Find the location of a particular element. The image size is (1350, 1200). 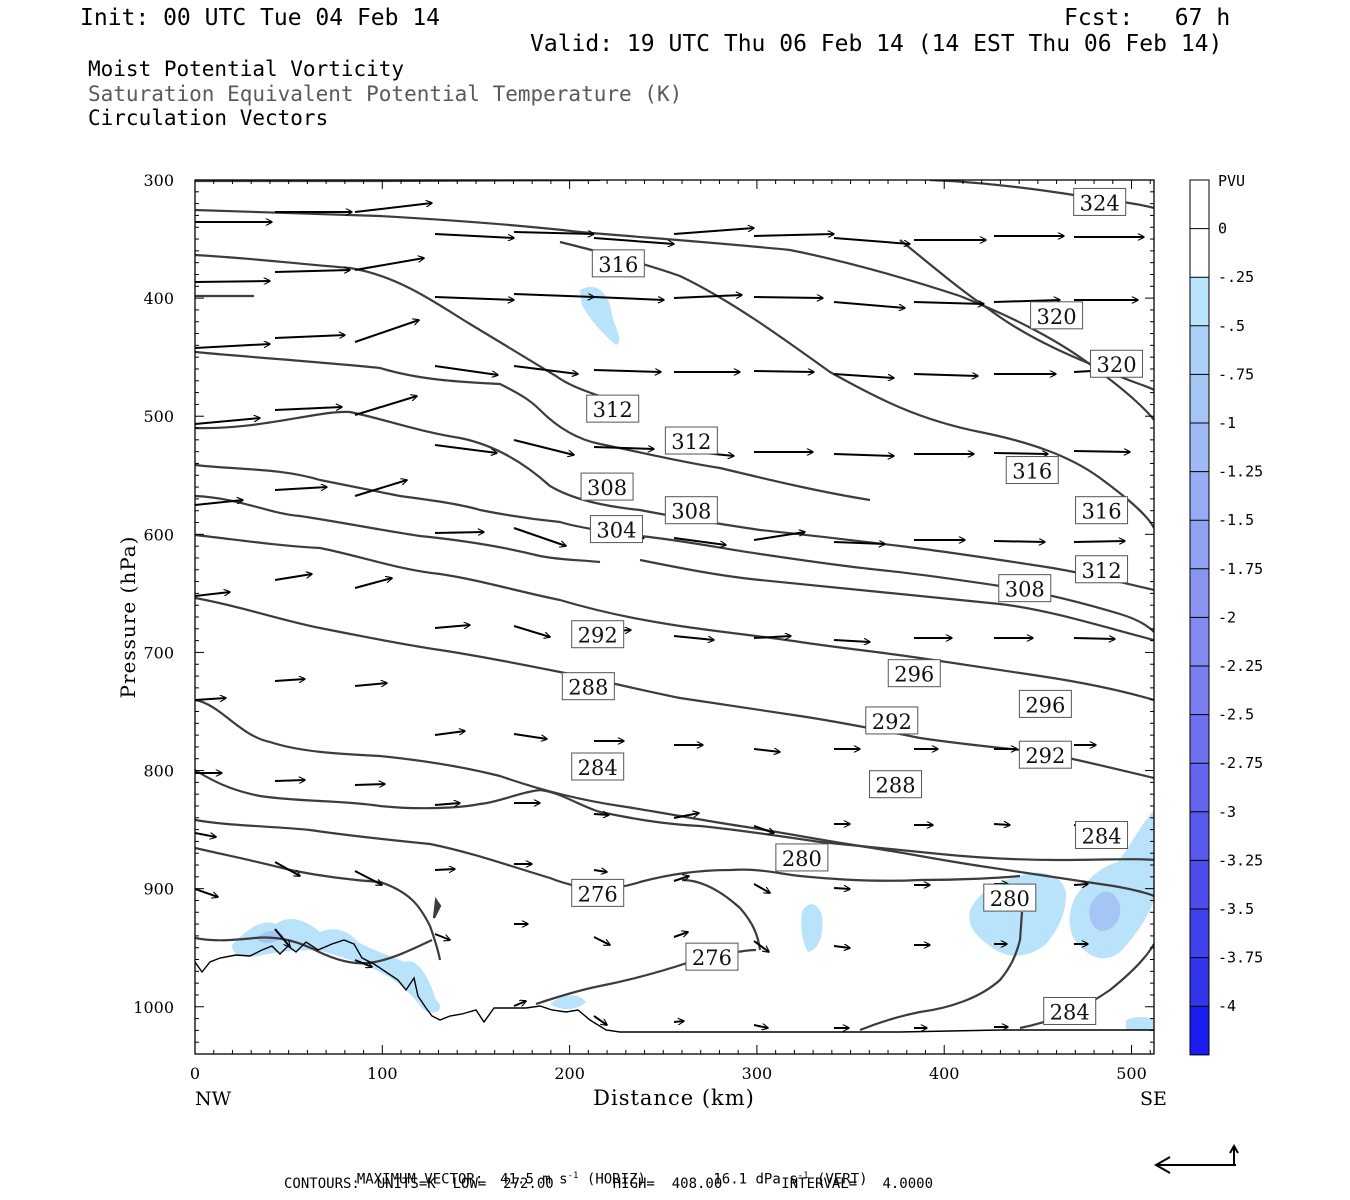

init-time: Init: 00 UTC Tue 04 Feb 14 is located at coordinates (260, 18).